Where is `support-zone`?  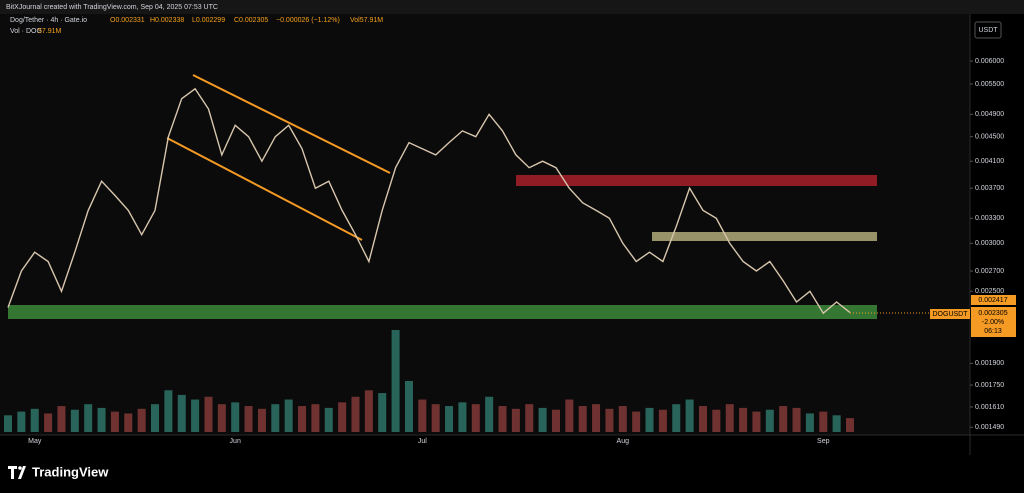 support-zone is located at coordinates (442, 312).